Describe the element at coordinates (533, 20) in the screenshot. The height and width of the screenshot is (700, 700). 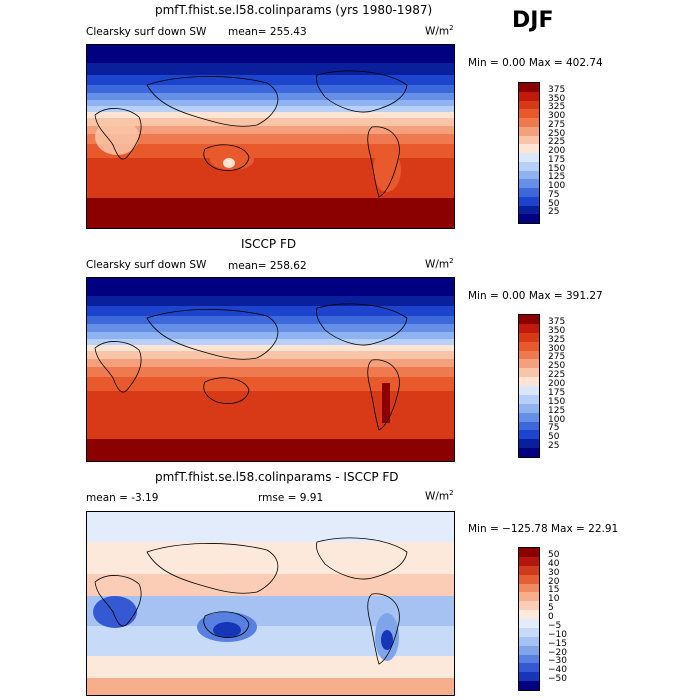
I see `season-label: DJF` at that location.